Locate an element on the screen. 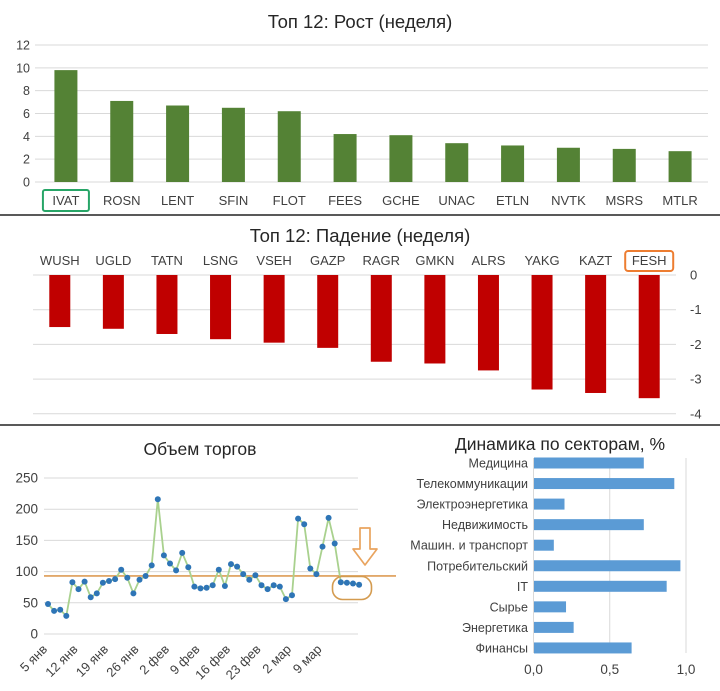 This screenshot has width=720, height=691. ticker-label: ROSN is located at coordinates (122, 200).